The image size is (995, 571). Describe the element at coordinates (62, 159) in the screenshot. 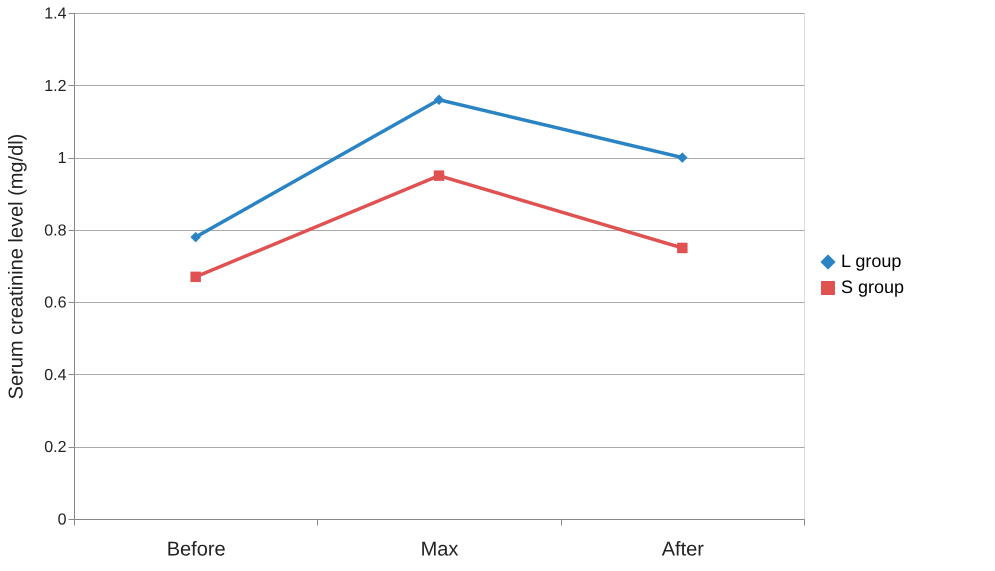

I see `y-tick-label: 1` at that location.